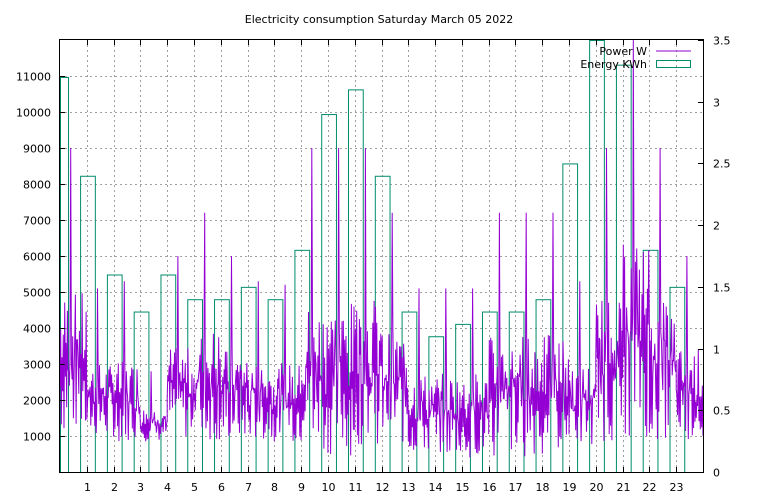  Describe the element at coordinates (248, 487) in the screenshot. I see `x-tick-label: 7` at that location.